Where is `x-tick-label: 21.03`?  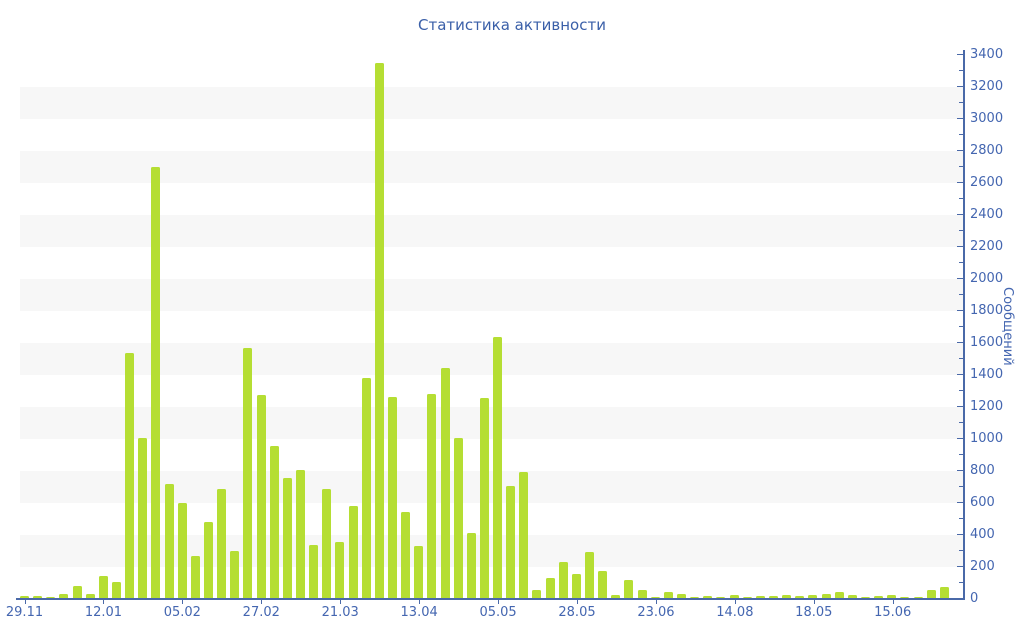 x-tick-label: 21.03 is located at coordinates (340, 612).